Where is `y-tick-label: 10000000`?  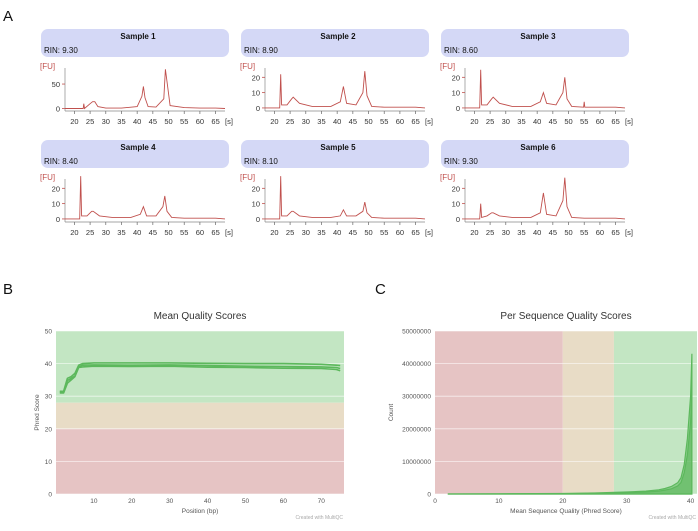 y-tick-label: 10000000 is located at coordinates (416, 462).